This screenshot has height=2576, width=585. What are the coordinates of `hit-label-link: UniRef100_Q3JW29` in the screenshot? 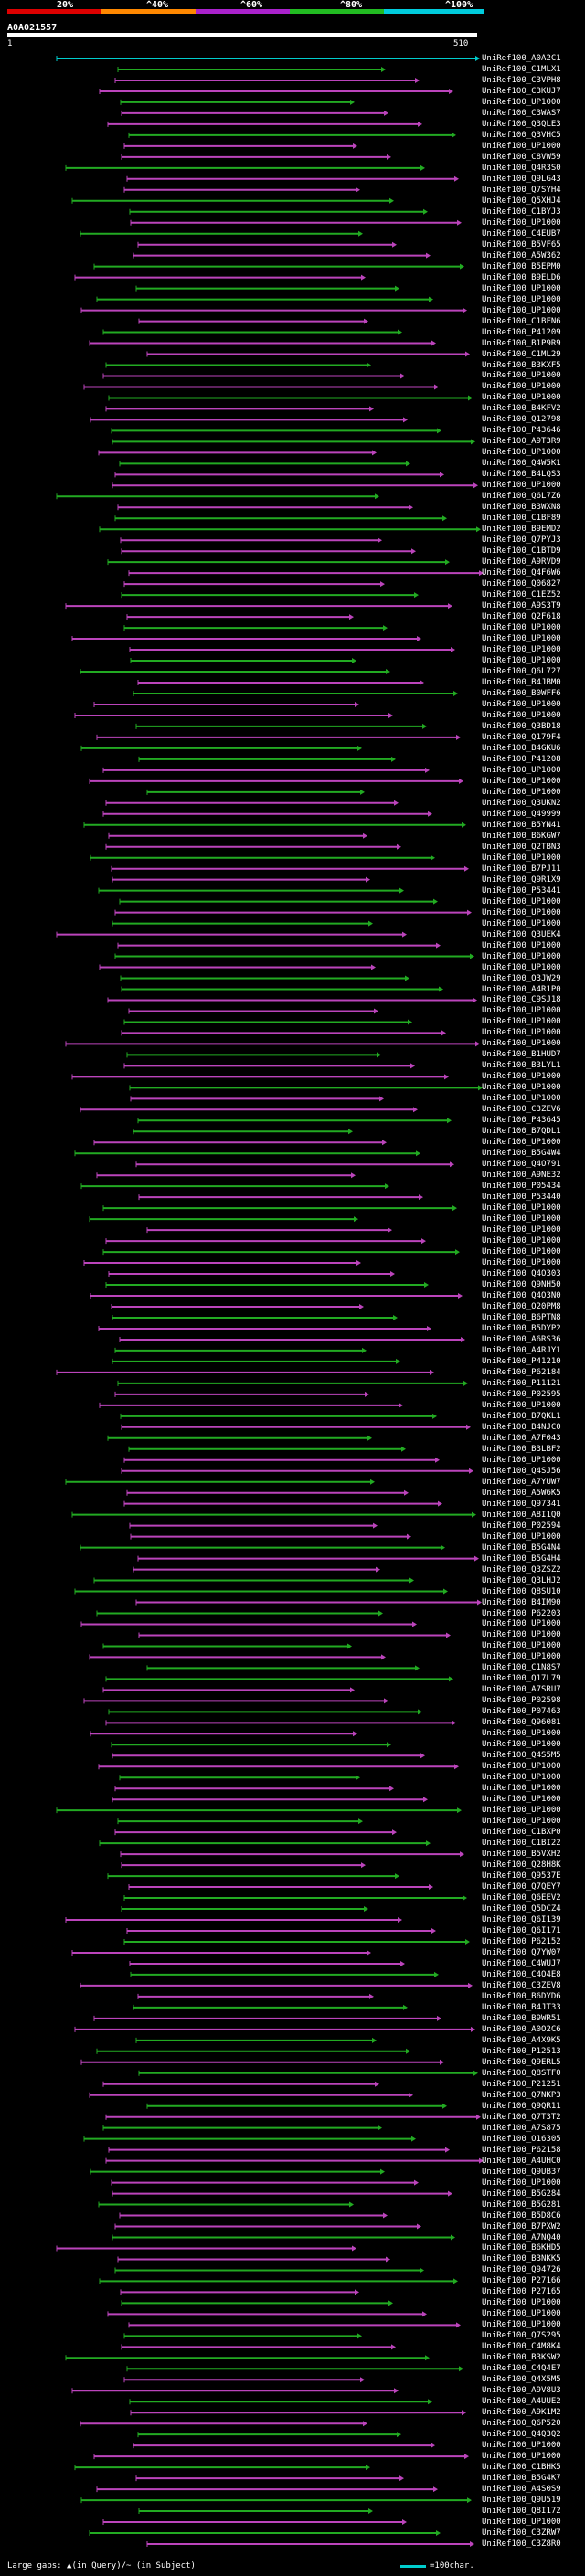 It's located at (521, 978).